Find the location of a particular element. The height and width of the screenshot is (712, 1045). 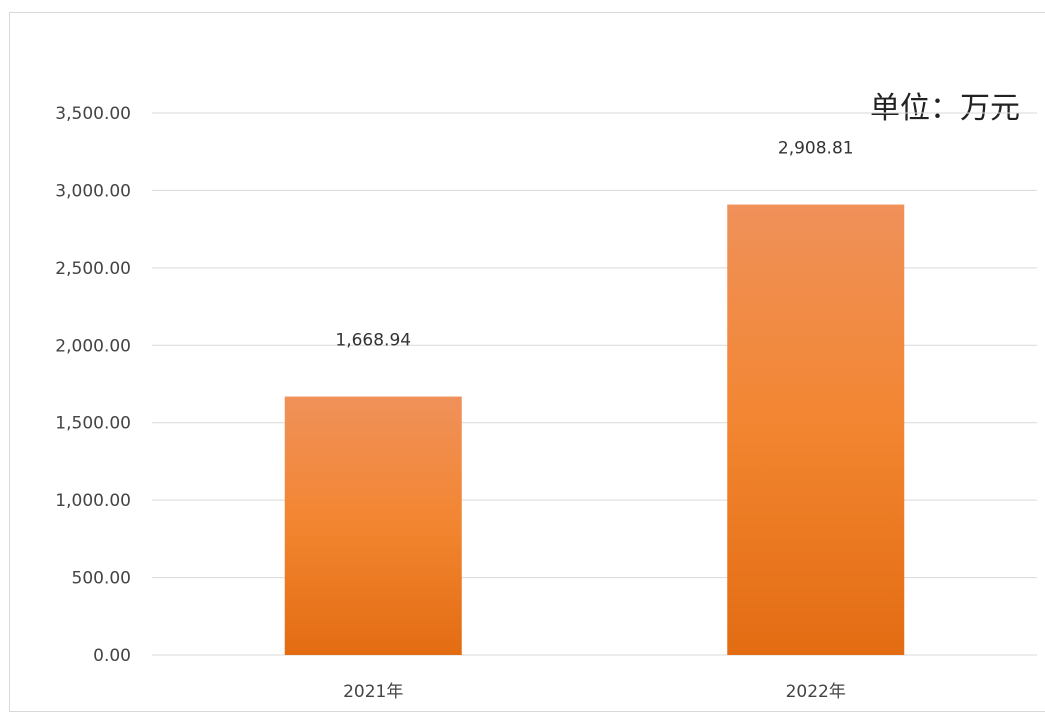

x-tick-label: 2021年 is located at coordinates (373, 692).